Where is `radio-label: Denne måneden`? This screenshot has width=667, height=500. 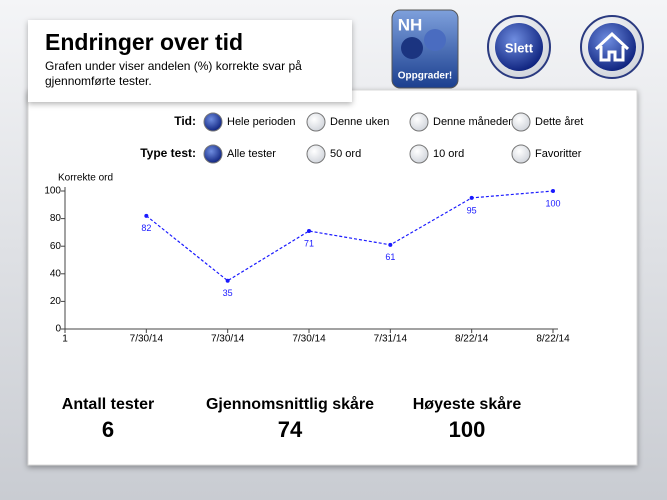
radio-label: Denne måneden is located at coordinates (473, 122).